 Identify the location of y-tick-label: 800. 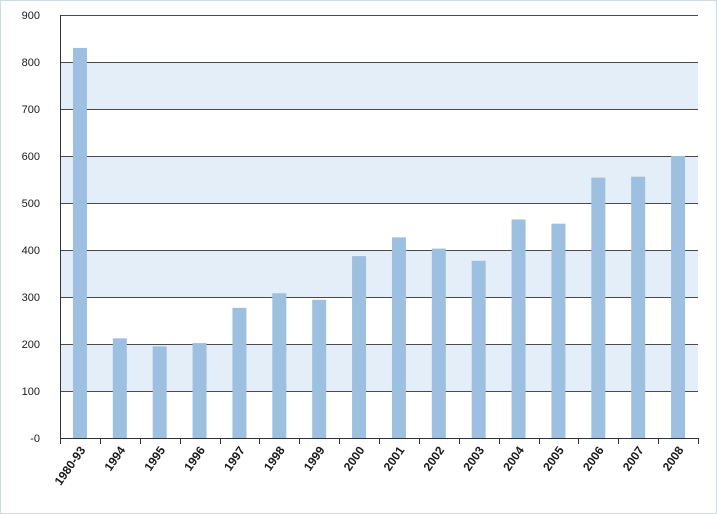
(31, 63).